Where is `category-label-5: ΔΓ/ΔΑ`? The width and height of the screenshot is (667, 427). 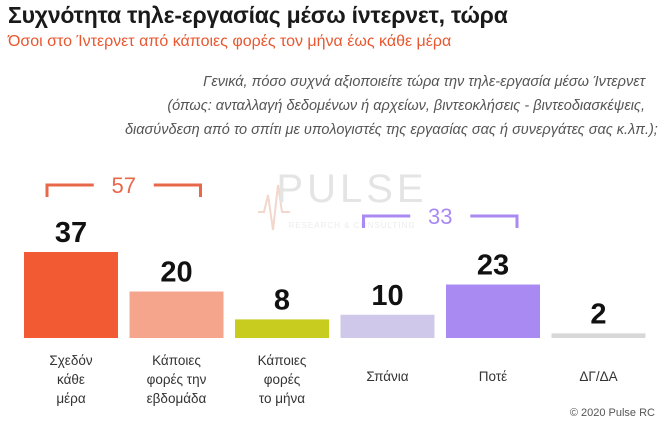
category-label-5: ΔΓ/ΔΑ is located at coordinates (598, 376).